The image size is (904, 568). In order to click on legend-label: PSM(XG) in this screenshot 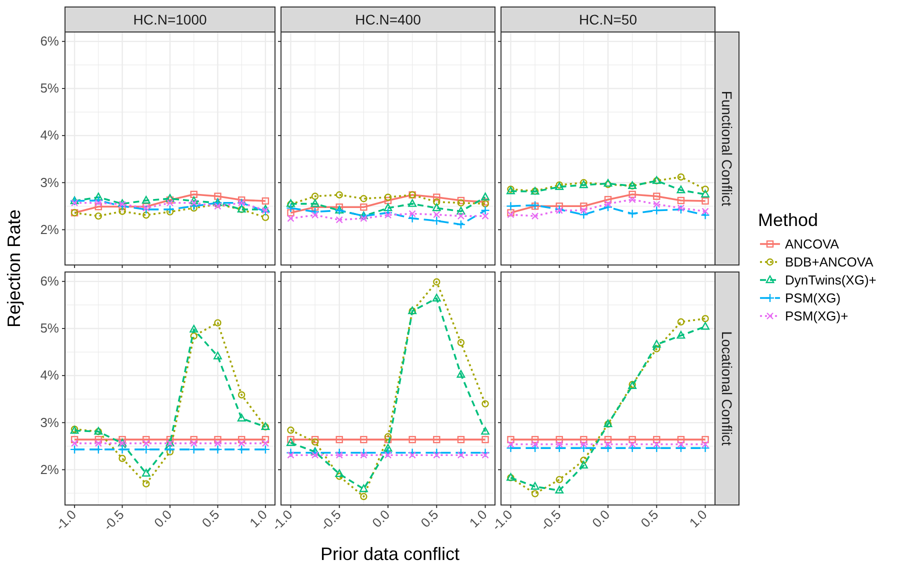, I will do `click(813, 298)`.